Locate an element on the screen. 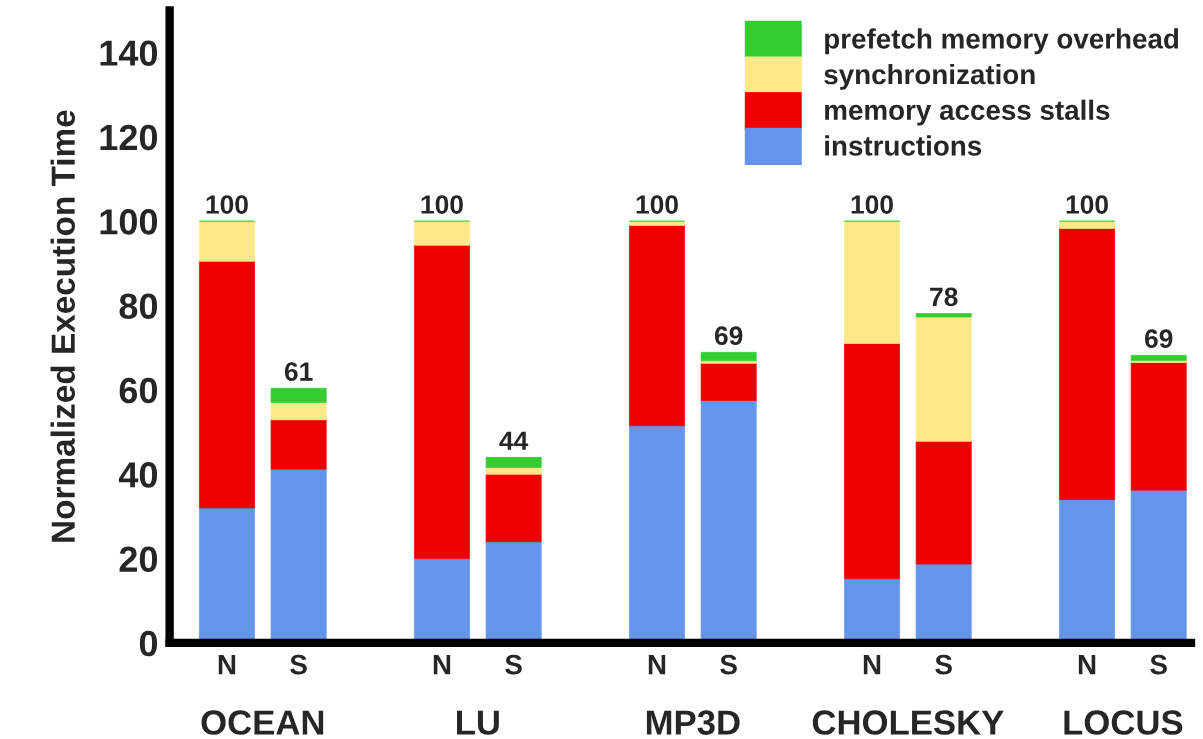 The width and height of the screenshot is (1203, 739). y-tick-label: 0 is located at coordinates (148, 643).